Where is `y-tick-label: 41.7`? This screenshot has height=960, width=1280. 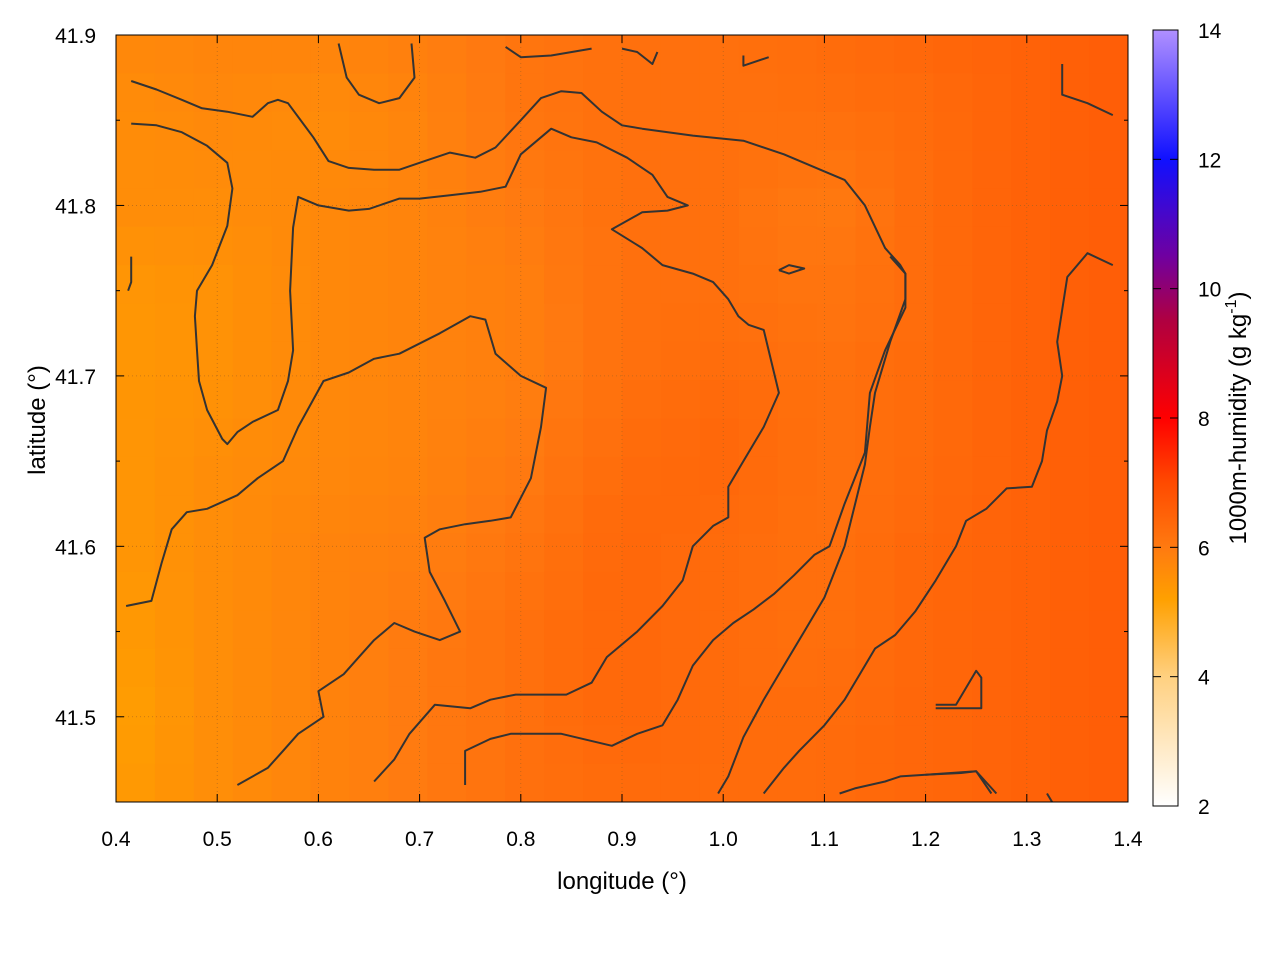
y-tick-label: 41.7 is located at coordinates (75, 377).